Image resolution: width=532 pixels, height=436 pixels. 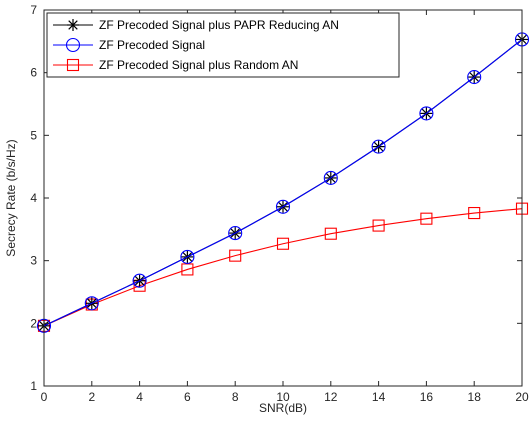 What do you see at coordinates (33, 323) in the screenshot?
I see `y-tick-label: 2` at bounding box center [33, 323].